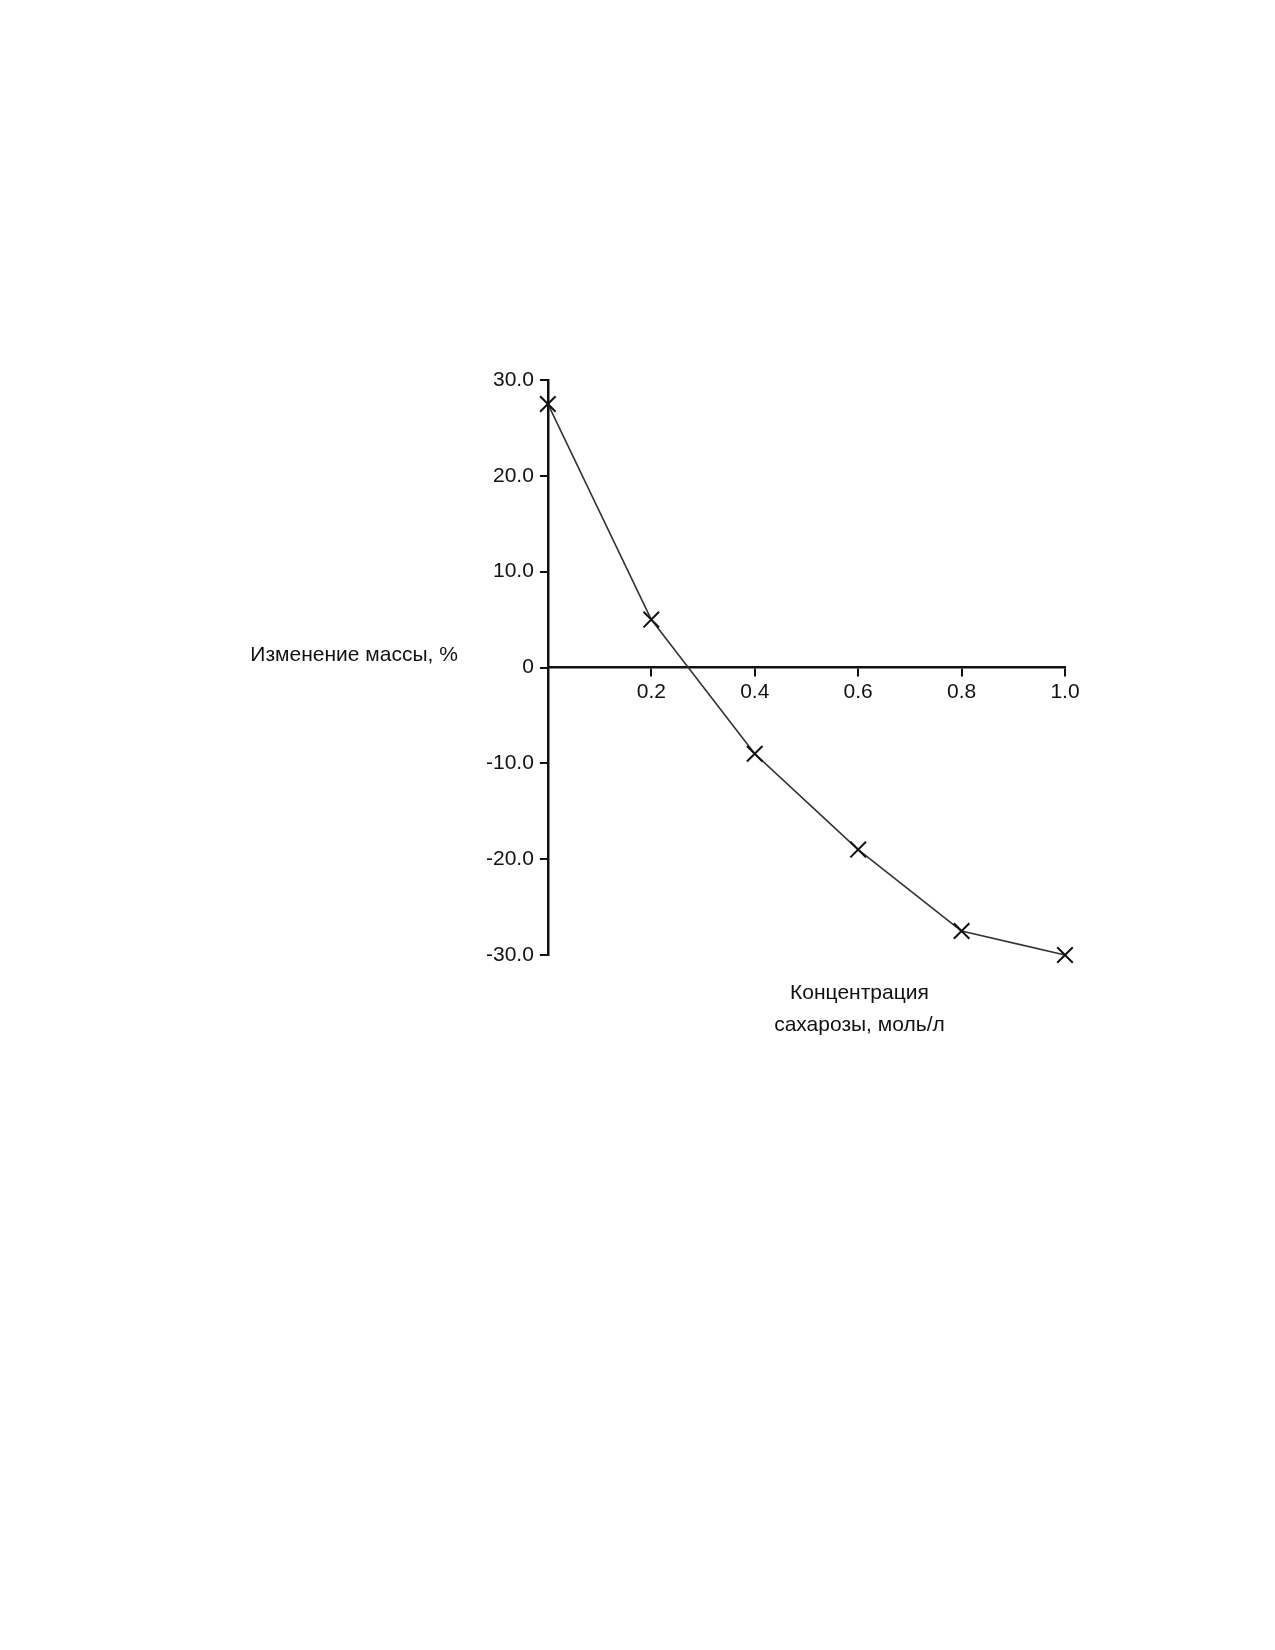 Image resolution: width=1275 pixels, height=1650 pixels. Describe the element at coordinates (509, 762) in the screenshot. I see `y-tick-label: -10.0` at that location.